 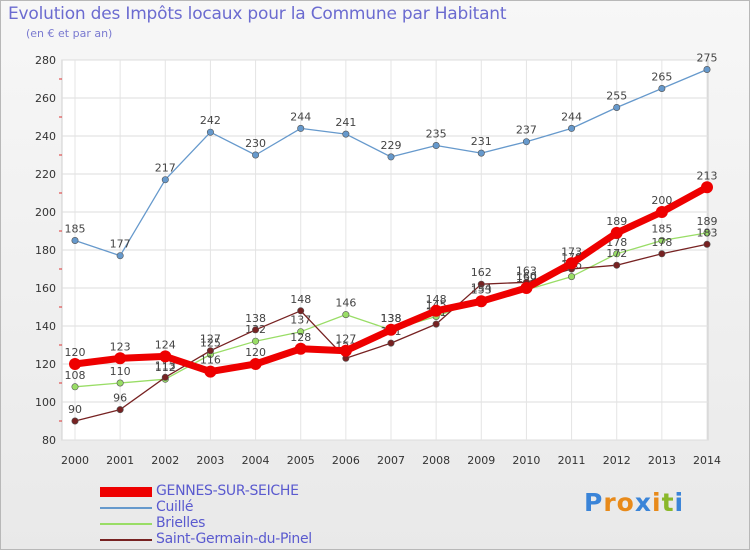 I want to click on x-tick-label: 2005, so click(x=301, y=460).